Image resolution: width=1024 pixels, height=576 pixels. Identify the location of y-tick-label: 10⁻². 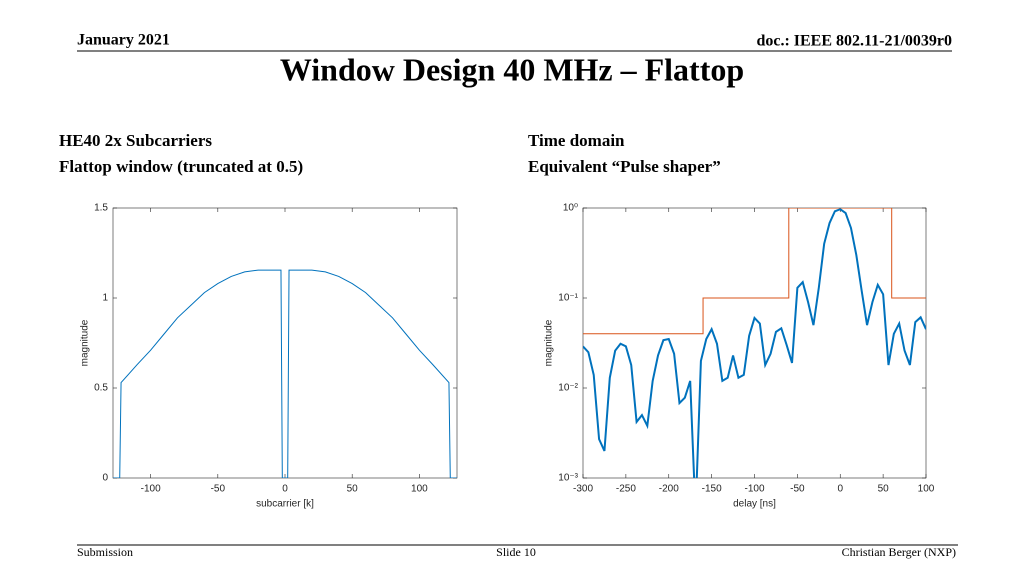
(568, 388).